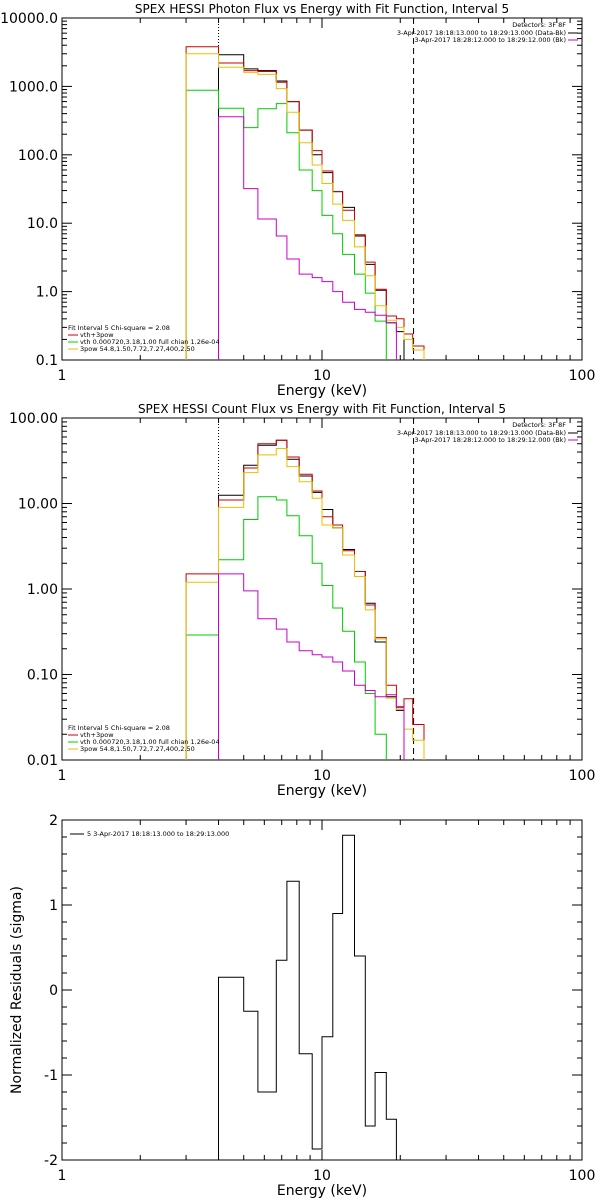 The height and width of the screenshot is (1200, 600). Describe the element at coordinates (38, 156) in the screenshot. I see `y-tick-label: 100.0` at that location.